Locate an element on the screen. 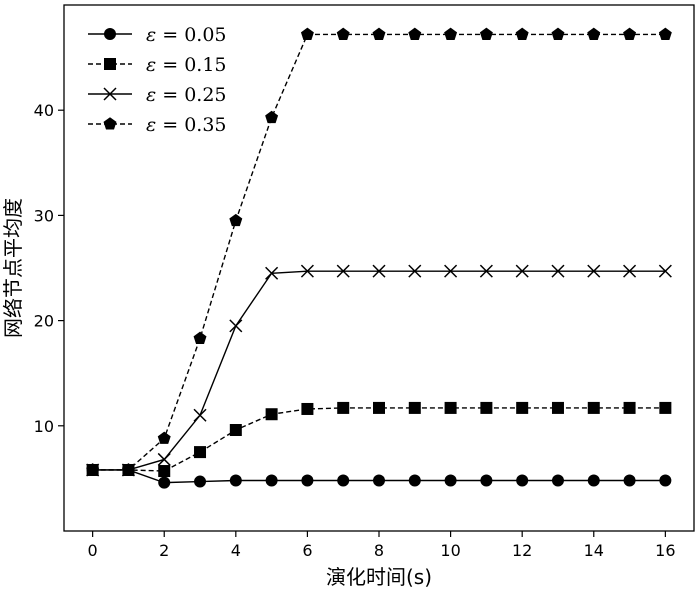 The width and height of the screenshot is (700, 594). legend-item-2: ε = 0.15 is located at coordinates (157, 65).